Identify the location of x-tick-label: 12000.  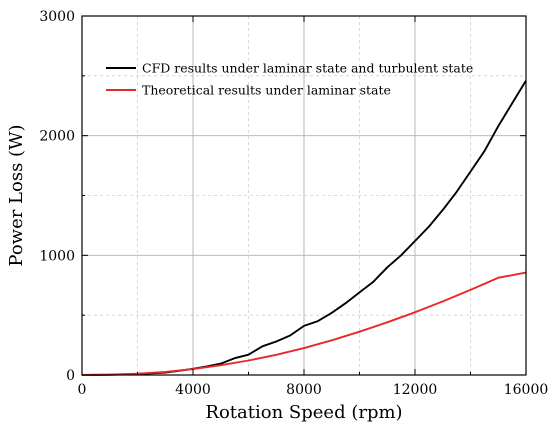
(415, 390).